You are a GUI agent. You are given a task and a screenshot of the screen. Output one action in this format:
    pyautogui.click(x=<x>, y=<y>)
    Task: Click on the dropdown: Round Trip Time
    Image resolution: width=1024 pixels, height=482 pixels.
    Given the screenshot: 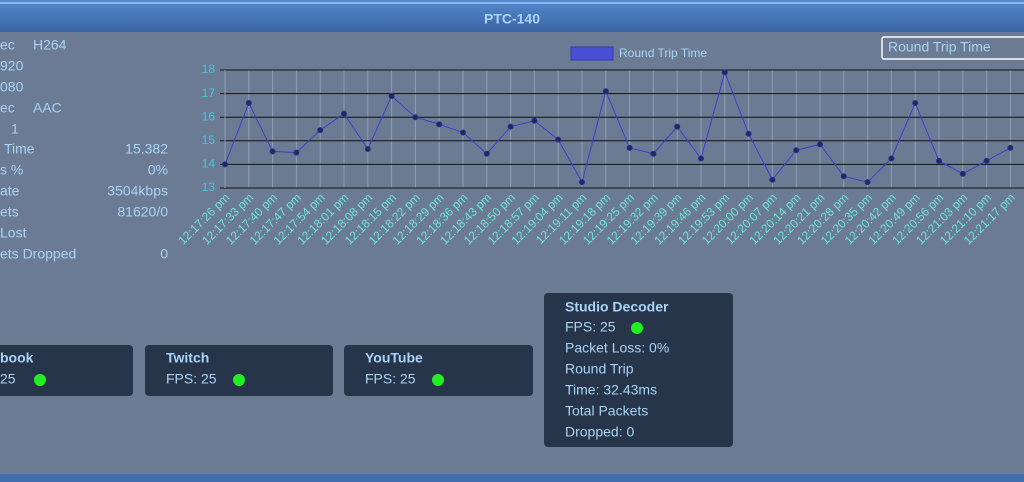 What is the action you would take?
    pyautogui.click(x=952, y=48)
    